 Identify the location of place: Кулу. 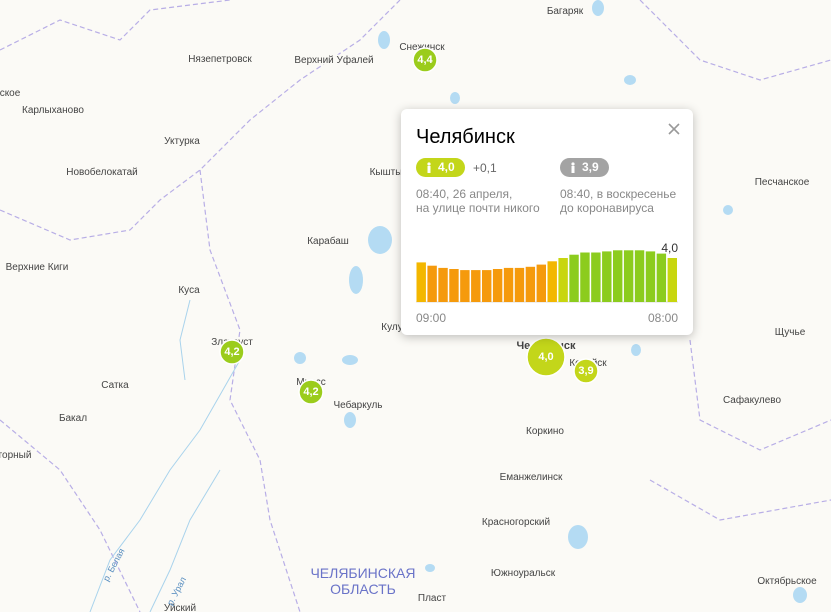
(391, 327).